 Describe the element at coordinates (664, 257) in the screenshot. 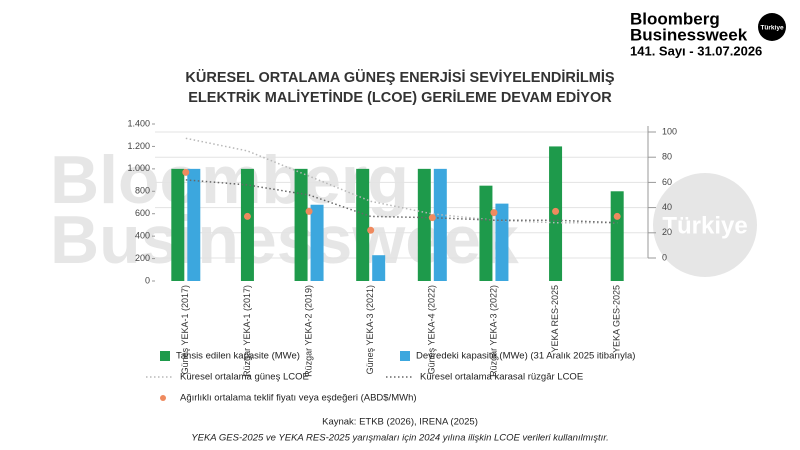

I see `y2-tick-label: 0` at that location.